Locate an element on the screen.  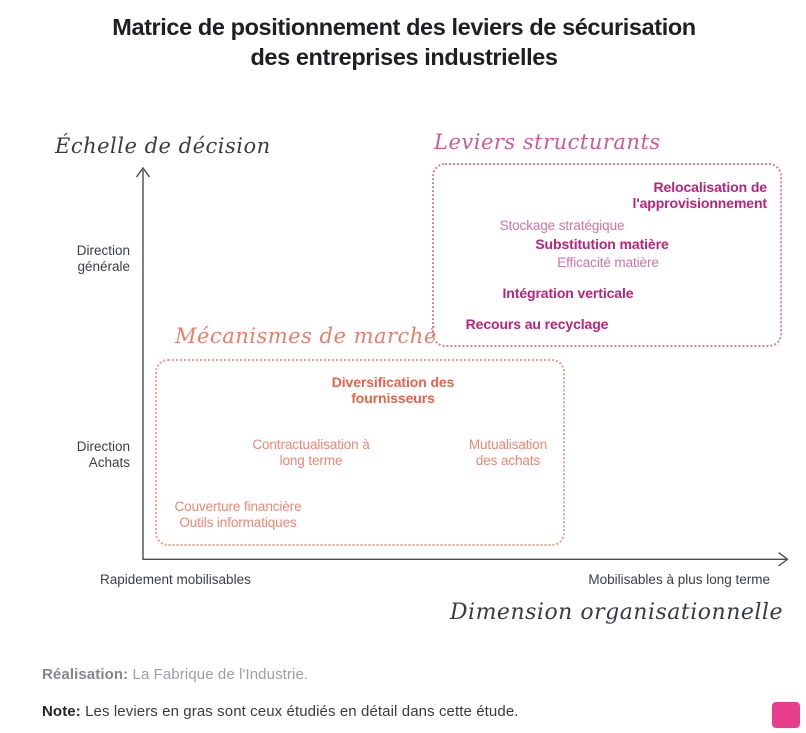
realisation-text: La Fabrique de l'Industrie. is located at coordinates (218, 674).